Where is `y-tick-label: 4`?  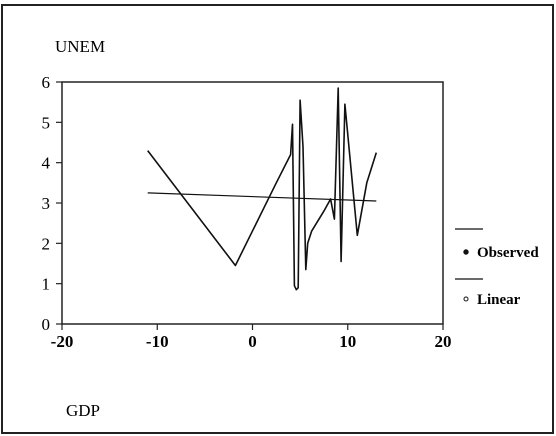 y-tick-label: 4 is located at coordinates (46, 163).